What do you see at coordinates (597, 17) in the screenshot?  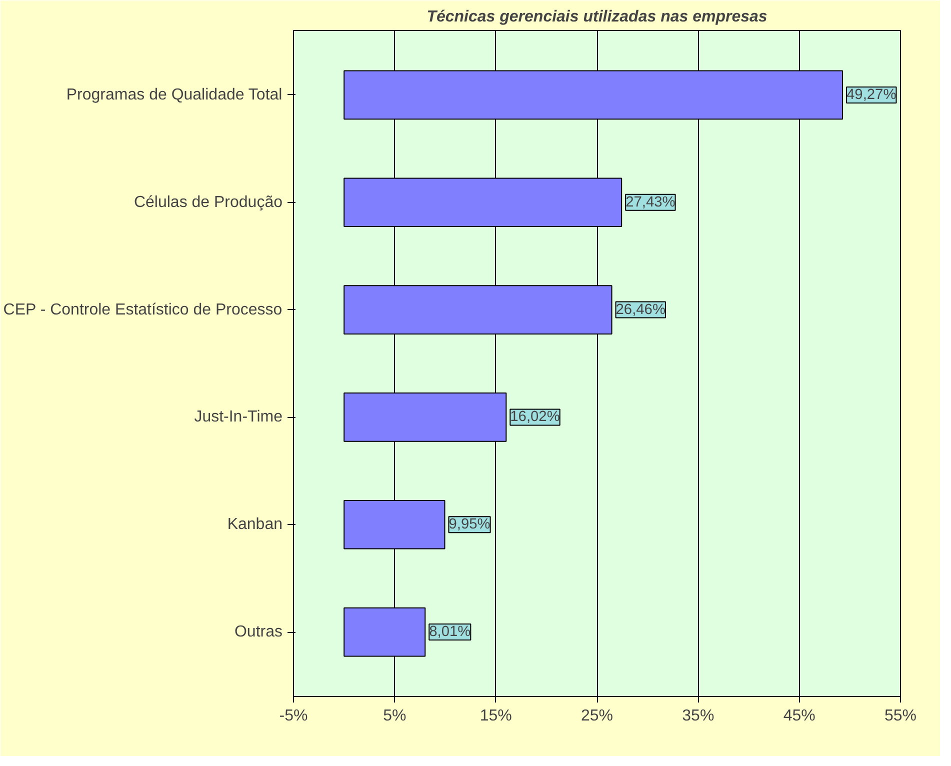 I see `chart-title: Técnicas gerenciais utilizadas nas empresas` at bounding box center [597, 17].